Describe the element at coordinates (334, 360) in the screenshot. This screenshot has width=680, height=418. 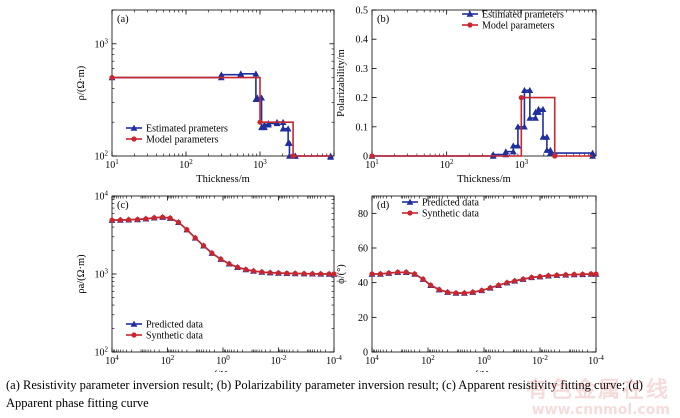
I see `x-tick-label: 10⁻⁴` at that location.